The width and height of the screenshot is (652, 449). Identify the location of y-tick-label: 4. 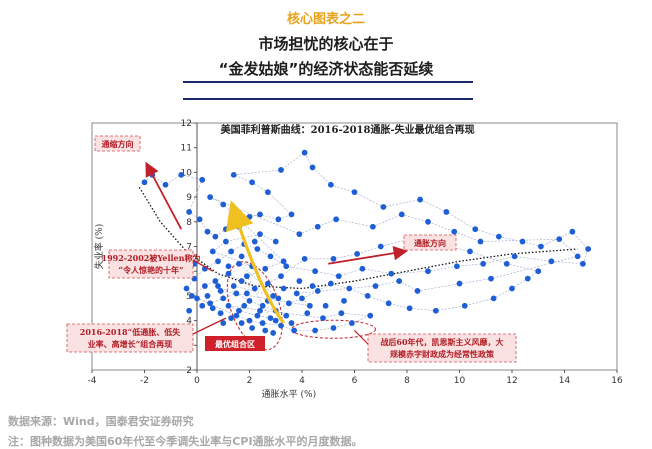
(189, 322).